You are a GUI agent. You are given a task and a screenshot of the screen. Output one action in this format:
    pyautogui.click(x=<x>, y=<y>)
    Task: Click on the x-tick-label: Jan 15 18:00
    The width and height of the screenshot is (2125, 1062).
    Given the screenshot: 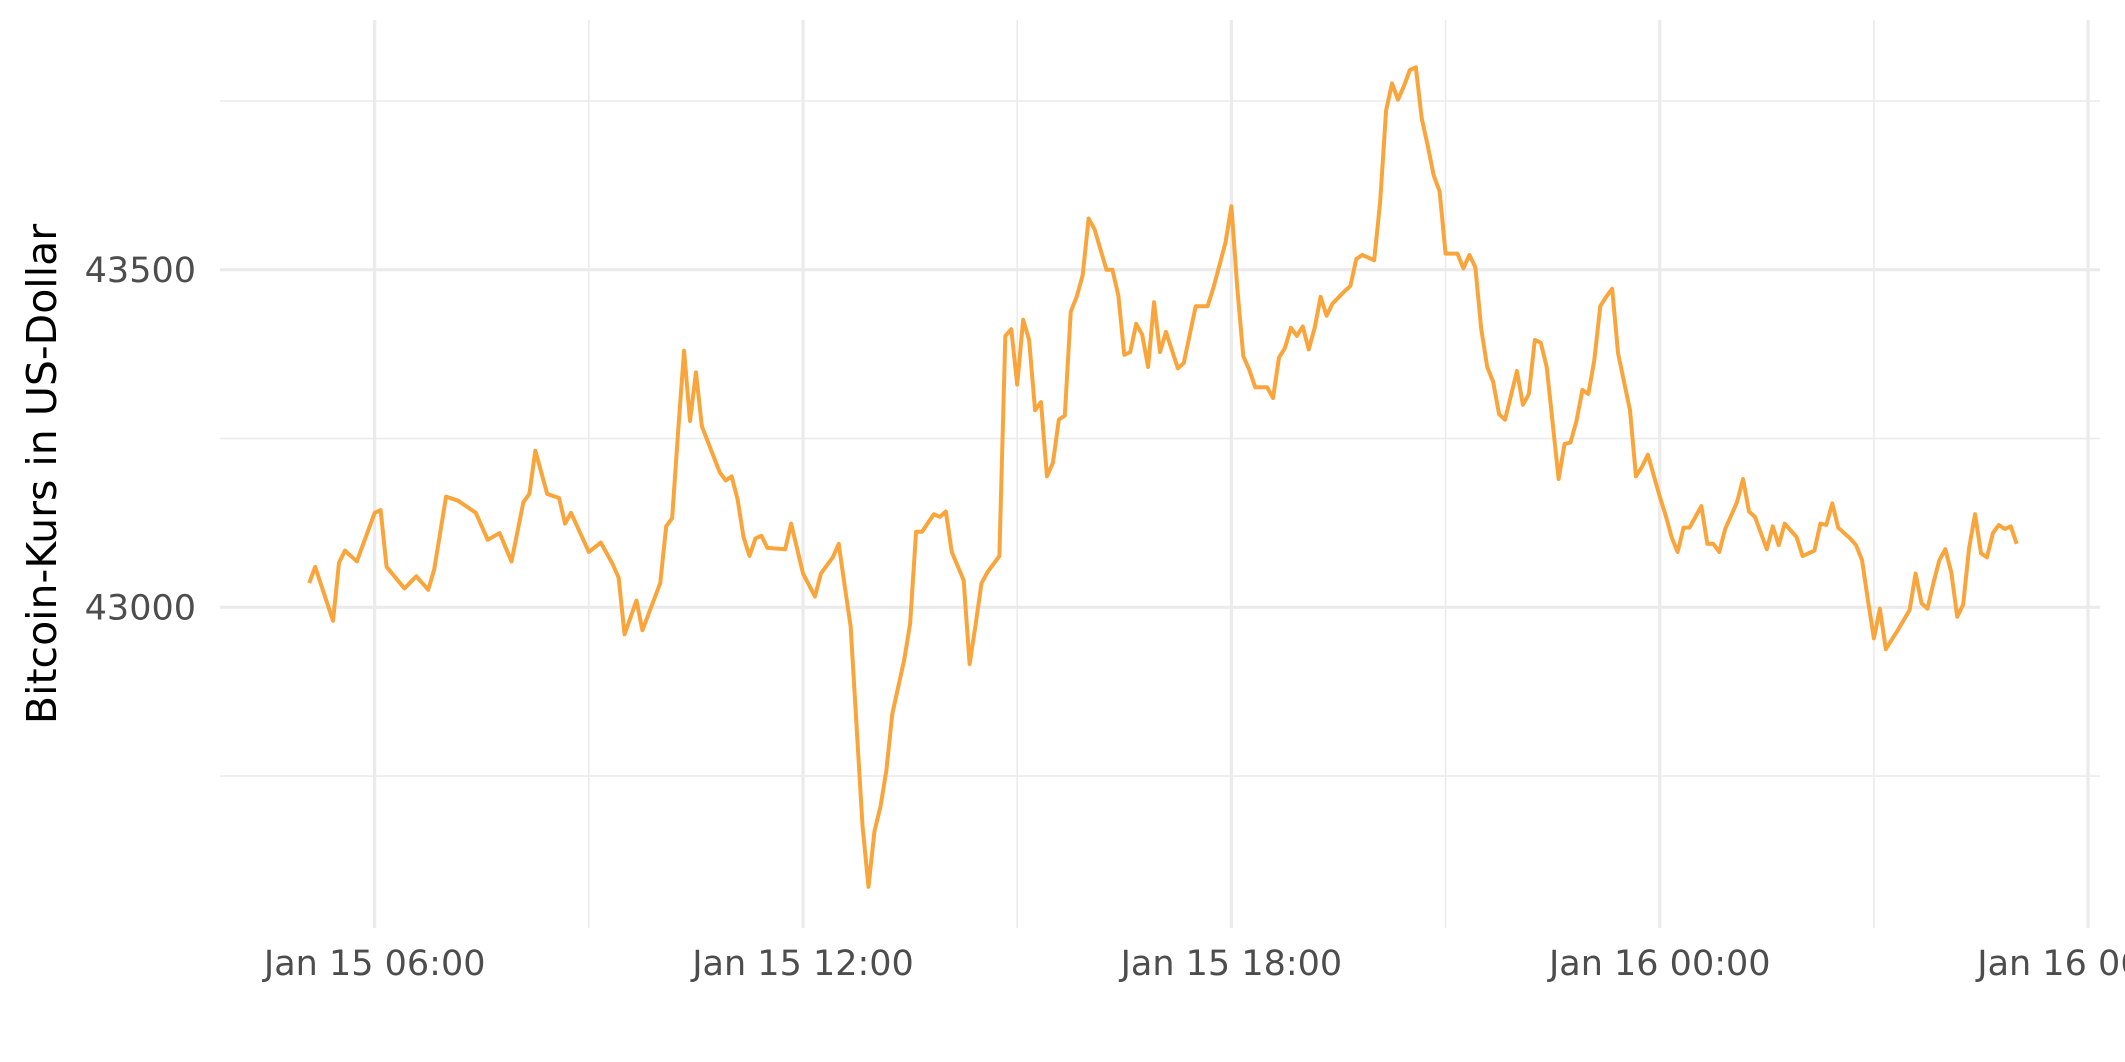 What is the action you would take?
    pyautogui.click(x=1231, y=964)
    